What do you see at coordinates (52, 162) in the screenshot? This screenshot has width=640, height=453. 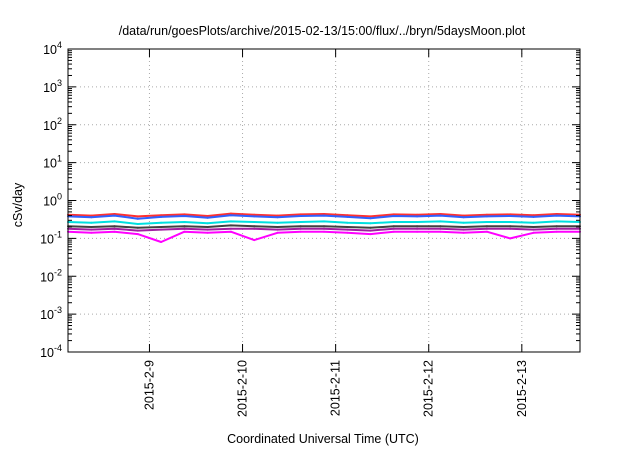 I see `y-tick-label: 10¹` at bounding box center [52, 162].